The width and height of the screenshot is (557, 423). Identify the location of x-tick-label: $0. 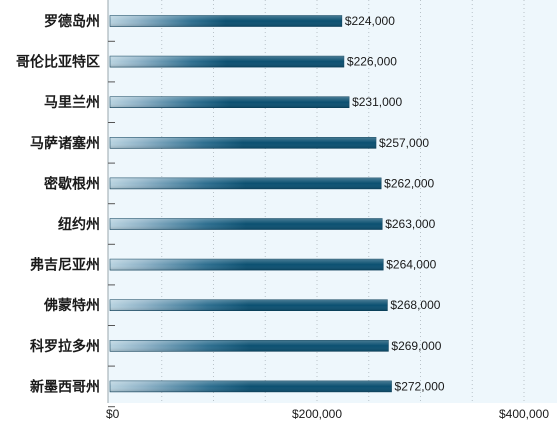
(113, 414).